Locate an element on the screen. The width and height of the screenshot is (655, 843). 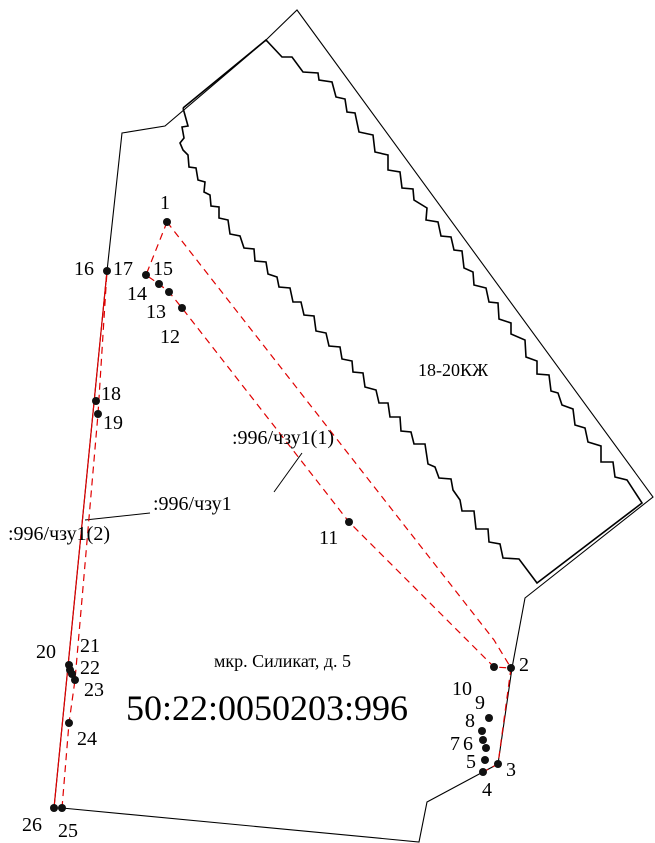
leader-line-zone-part1 is located at coordinates (288, 472).